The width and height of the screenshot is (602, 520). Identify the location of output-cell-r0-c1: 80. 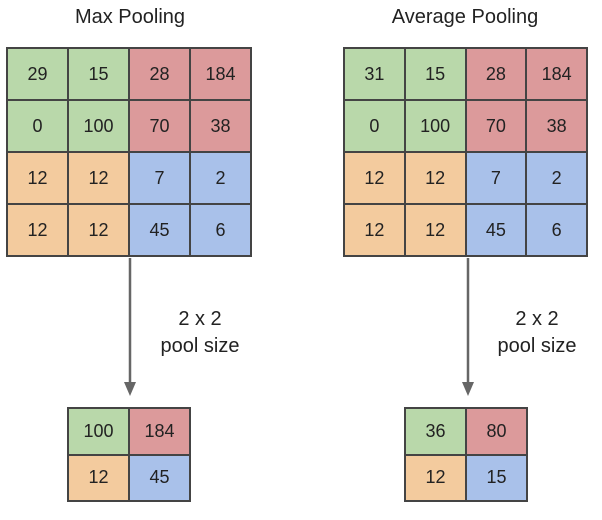
(496, 431).